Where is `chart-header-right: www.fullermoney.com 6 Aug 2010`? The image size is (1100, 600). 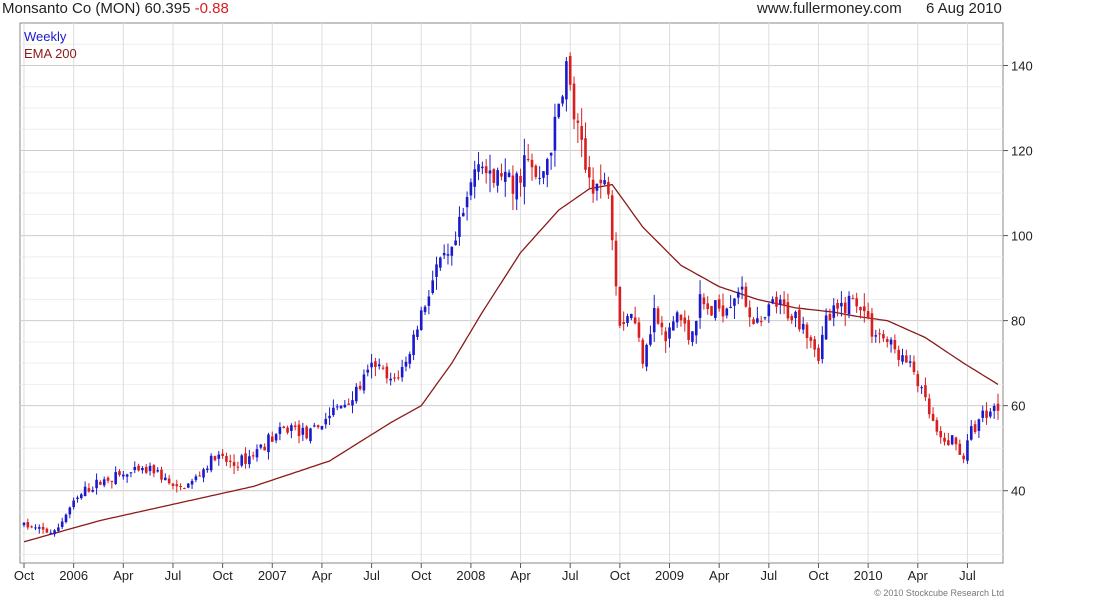 chart-header-right: www.fullermoney.com 6 Aug 2010 is located at coordinates (879, 9).